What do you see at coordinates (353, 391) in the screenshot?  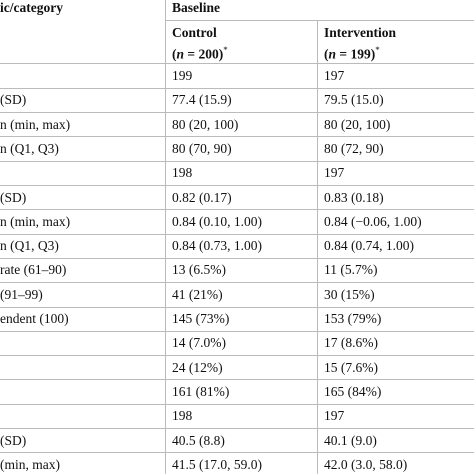 I see `cell: 165 (84%)` at bounding box center [353, 391].